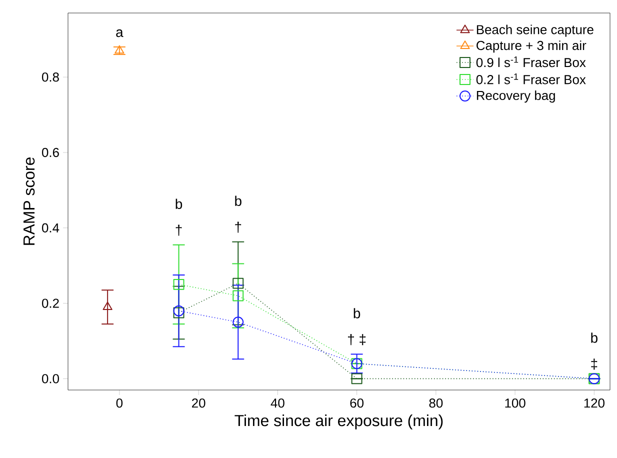 This screenshot has height=458, width=617. Describe the element at coordinates (51, 227) in the screenshot. I see `y-tick-label: 0.4` at that location.